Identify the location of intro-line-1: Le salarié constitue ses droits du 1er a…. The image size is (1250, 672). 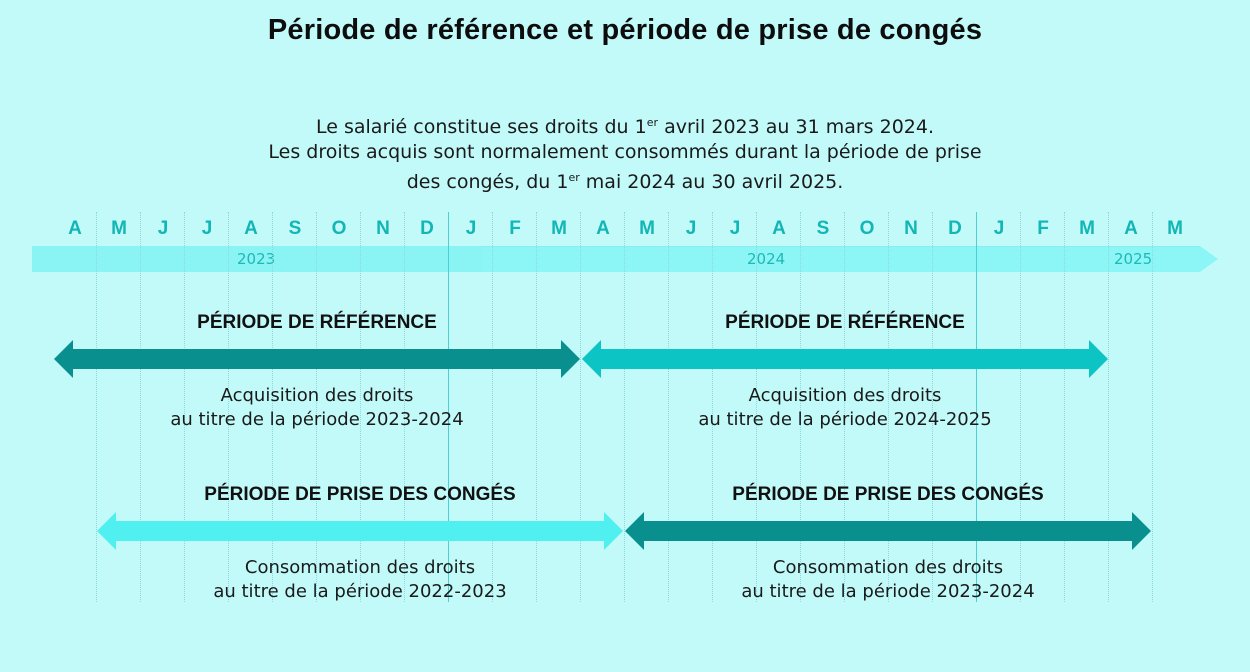
(625, 127).